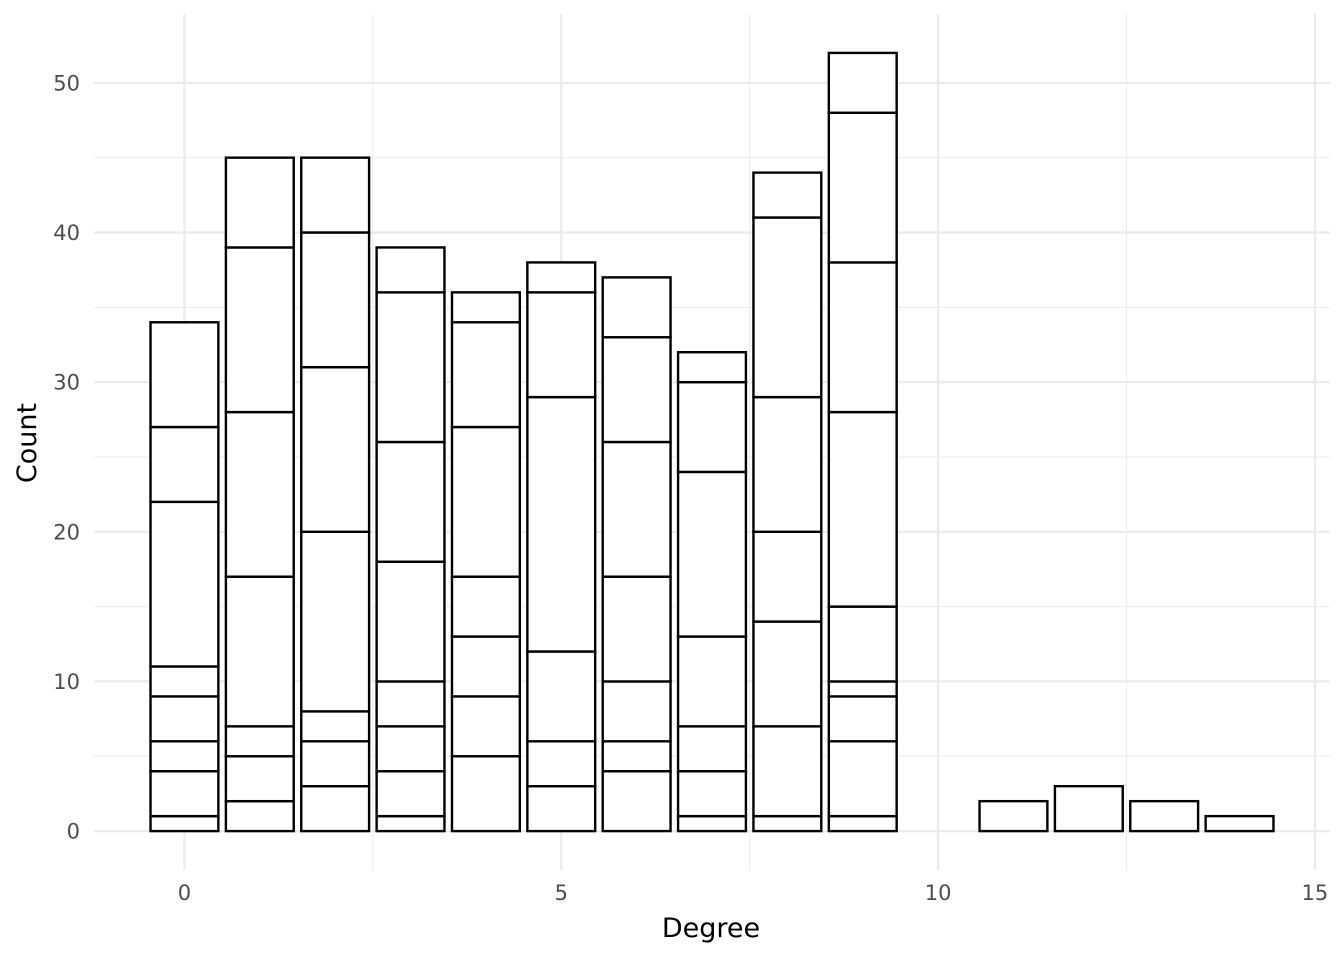 This screenshot has width=1344, height=960. I want to click on x-tick-label: 10, so click(938, 893).